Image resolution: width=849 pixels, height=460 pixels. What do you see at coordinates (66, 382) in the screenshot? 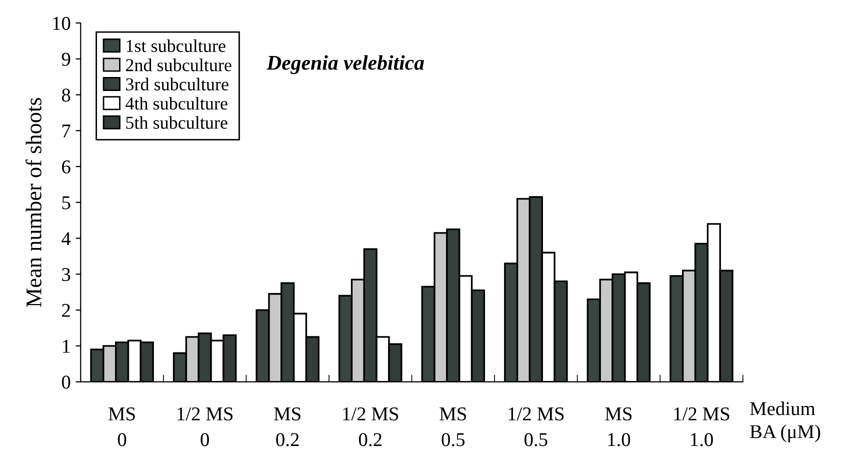
I see `y-tick-label: 0` at bounding box center [66, 382].